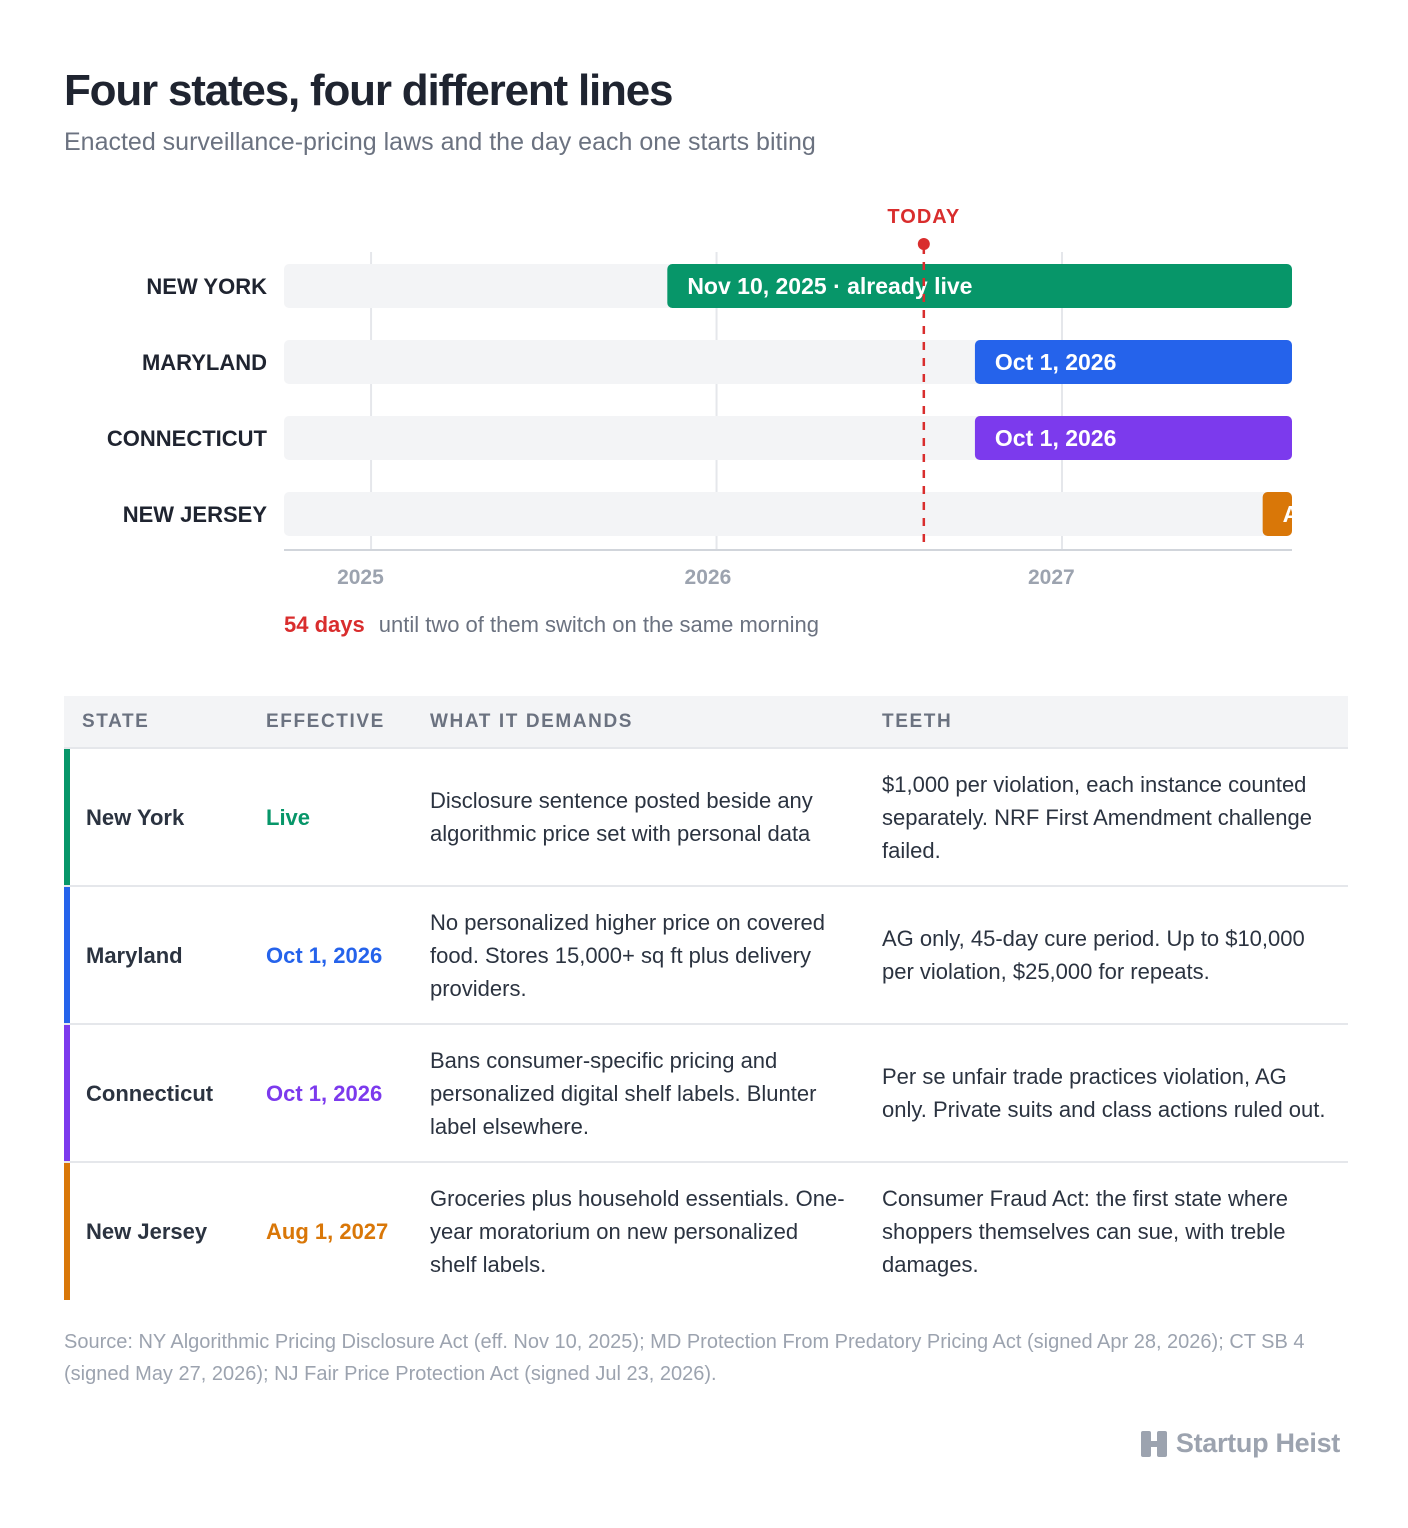 This screenshot has height=1528, width=1408. I want to click on row-state: Connecticut, so click(156, 1093).